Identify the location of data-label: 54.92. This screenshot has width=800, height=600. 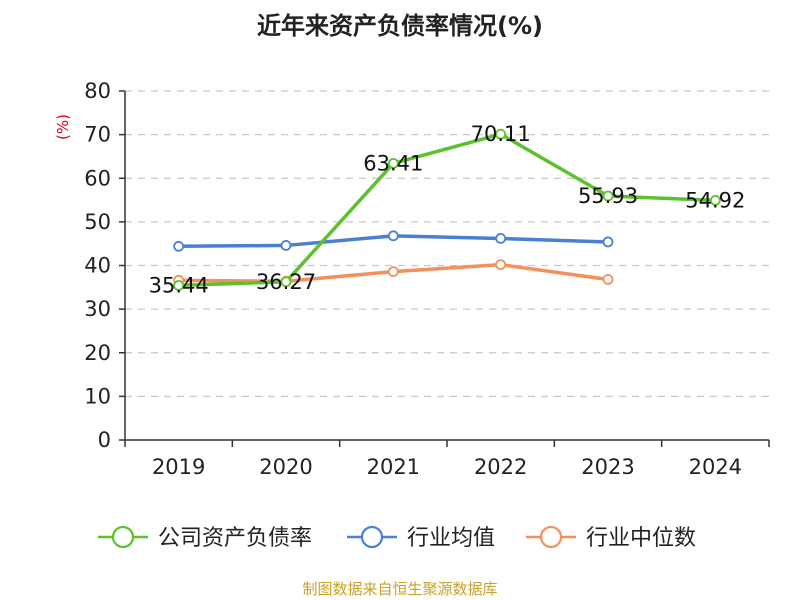
(715, 200).